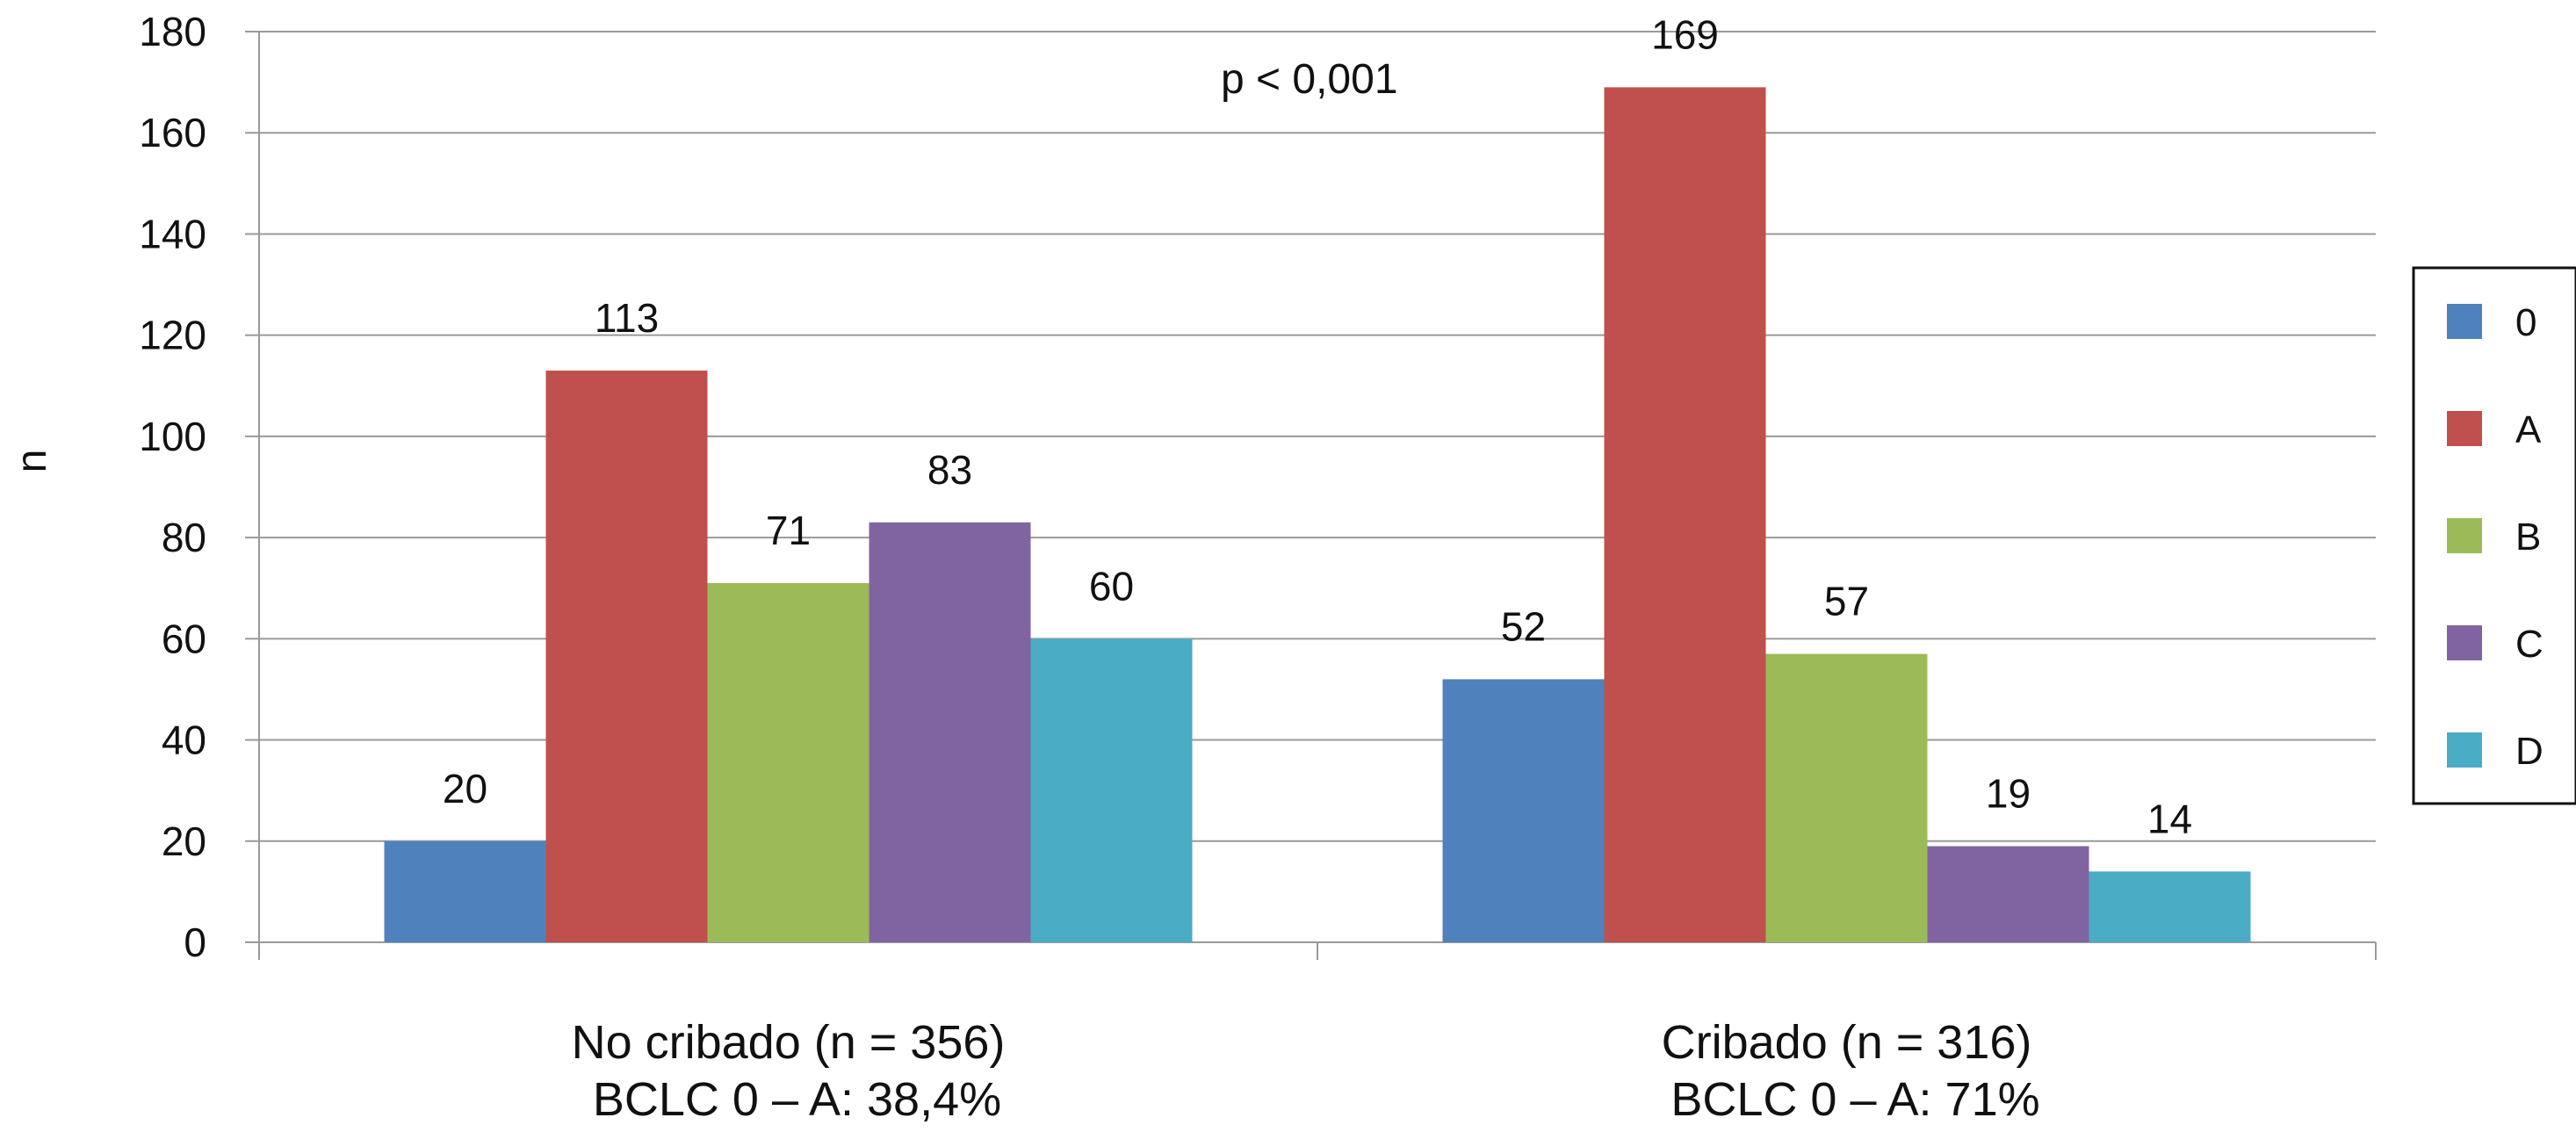  What do you see at coordinates (2529, 752) in the screenshot?
I see `legend-label: D` at bounding box center [2529, 752].